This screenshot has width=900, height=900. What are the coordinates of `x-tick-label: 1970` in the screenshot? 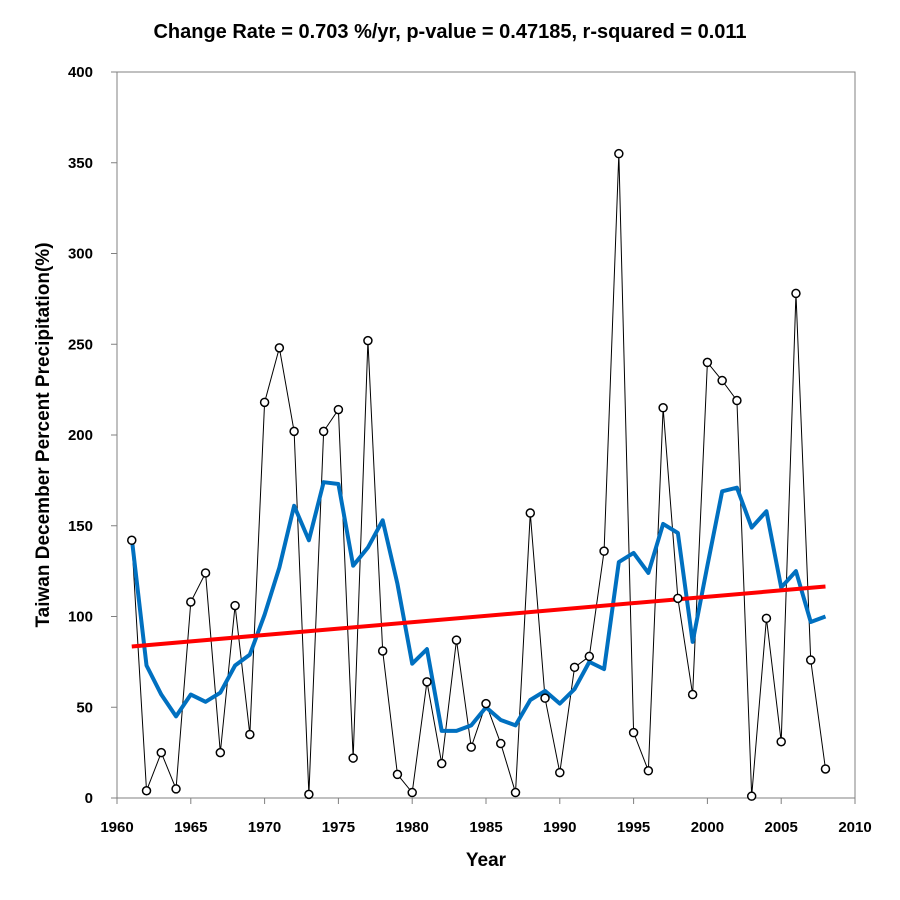 It's located at (264, 827).